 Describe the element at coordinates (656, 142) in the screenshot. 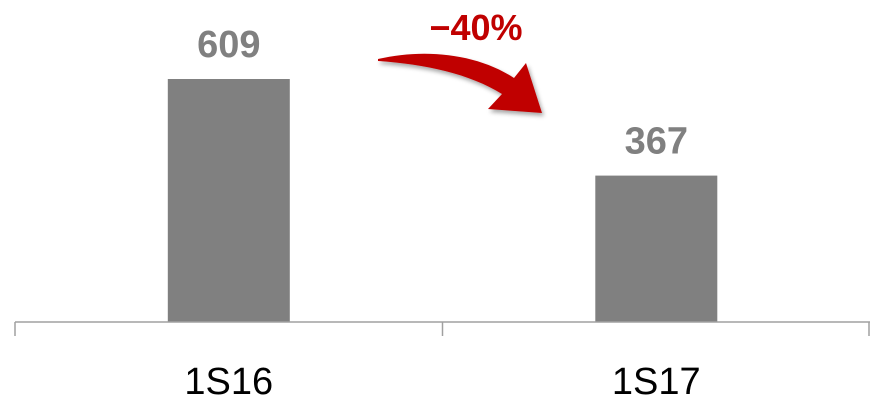

I see `value-label-1s17: 367` at that location.